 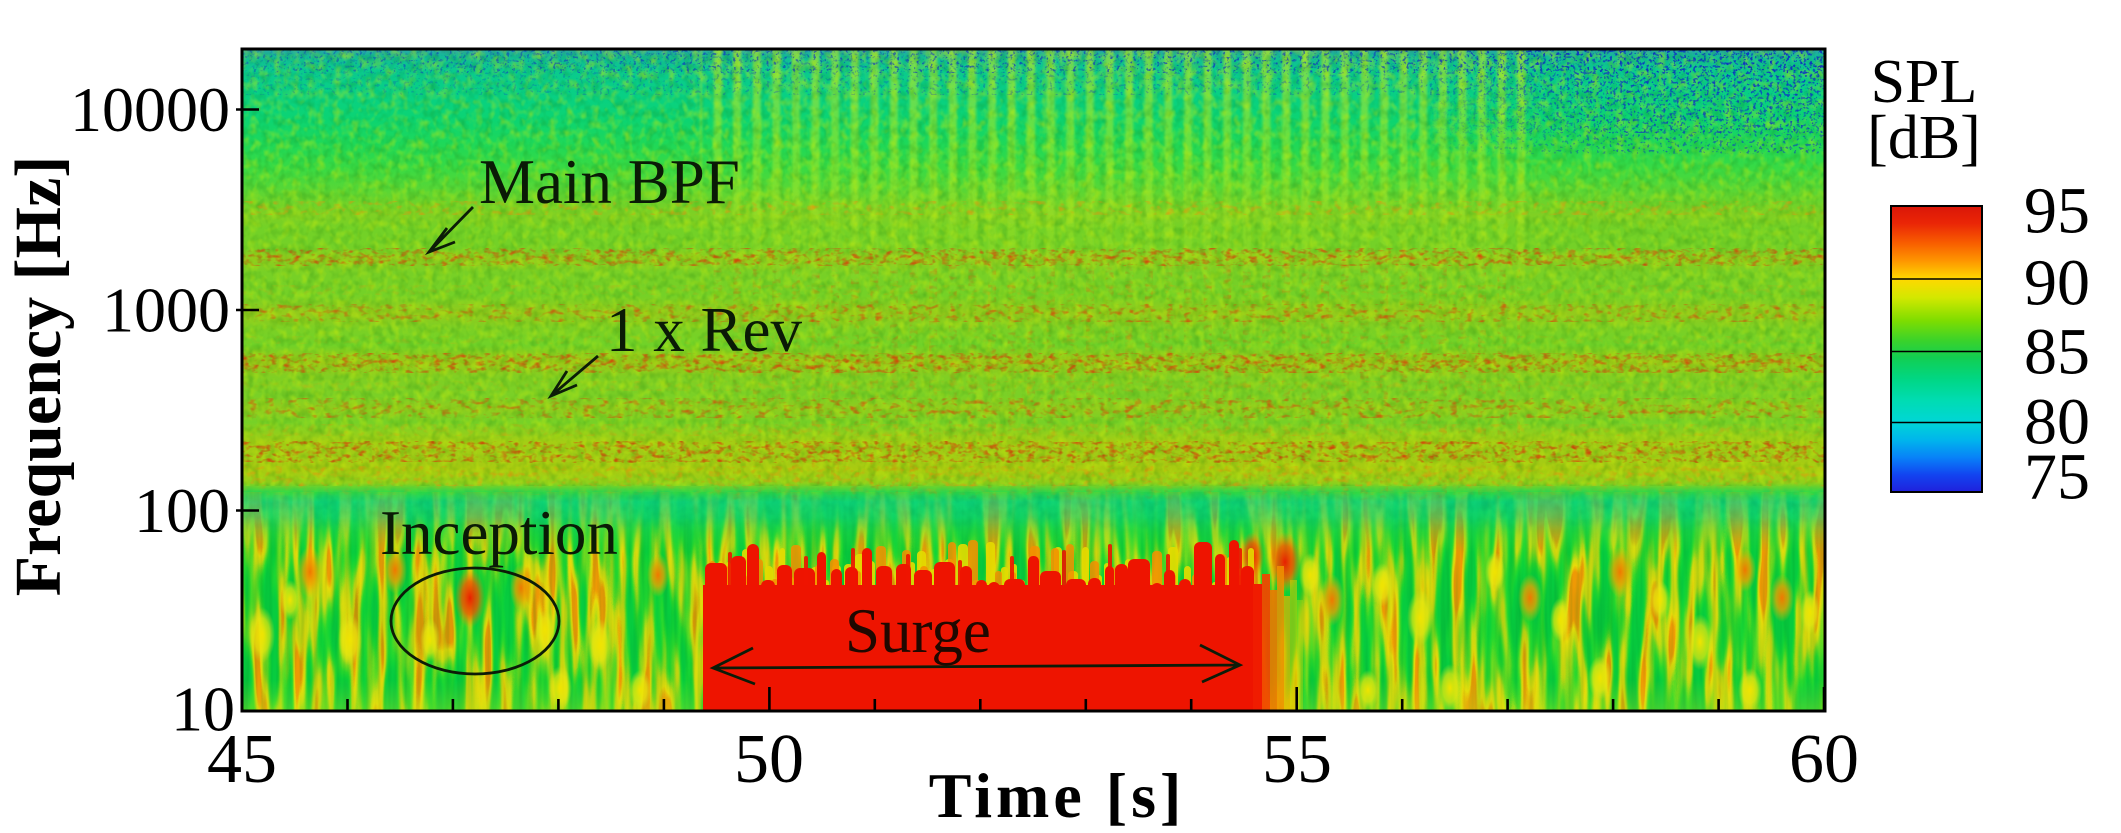 I want to click on svg-text: [dB], so click(x=1924, y=138).